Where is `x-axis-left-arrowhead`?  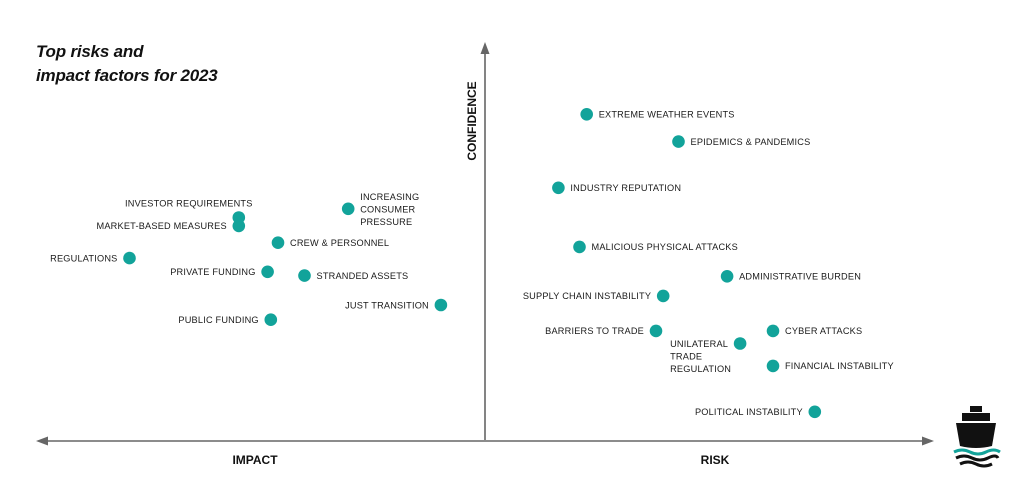
x-axis-left-arrowhead is located at coordinates (42, 441).